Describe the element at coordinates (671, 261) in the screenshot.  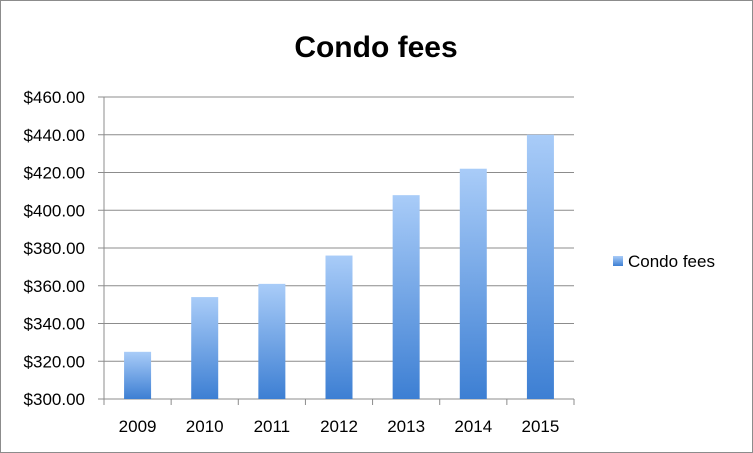
I see `legend-label: Condo fees` at that location.